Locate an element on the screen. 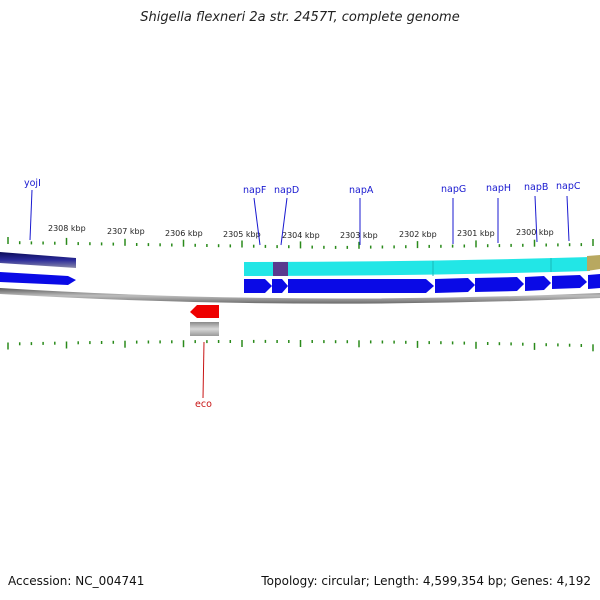 This screenshot has width=600, height=600. gene-arrow-napB is located at coordinates (538, 283).